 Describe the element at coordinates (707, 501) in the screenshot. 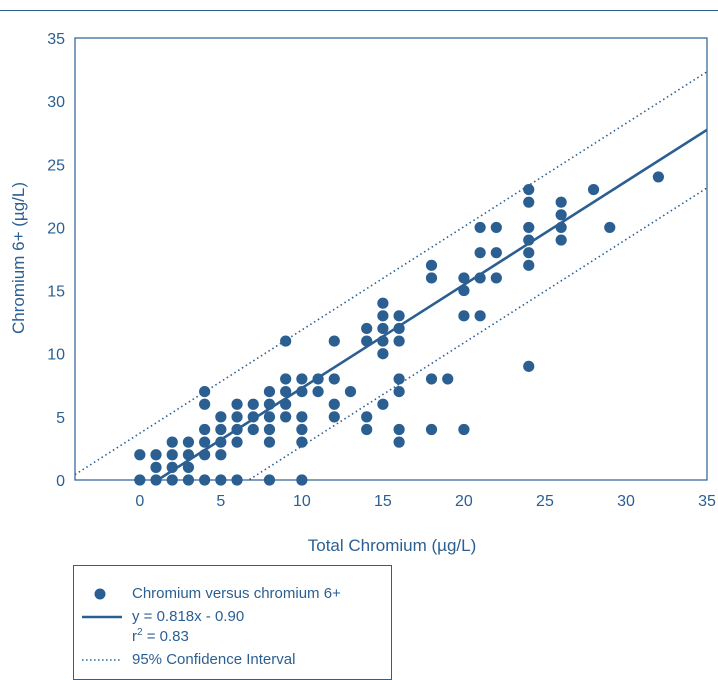

I see `x-tick-label: 35` at that location.